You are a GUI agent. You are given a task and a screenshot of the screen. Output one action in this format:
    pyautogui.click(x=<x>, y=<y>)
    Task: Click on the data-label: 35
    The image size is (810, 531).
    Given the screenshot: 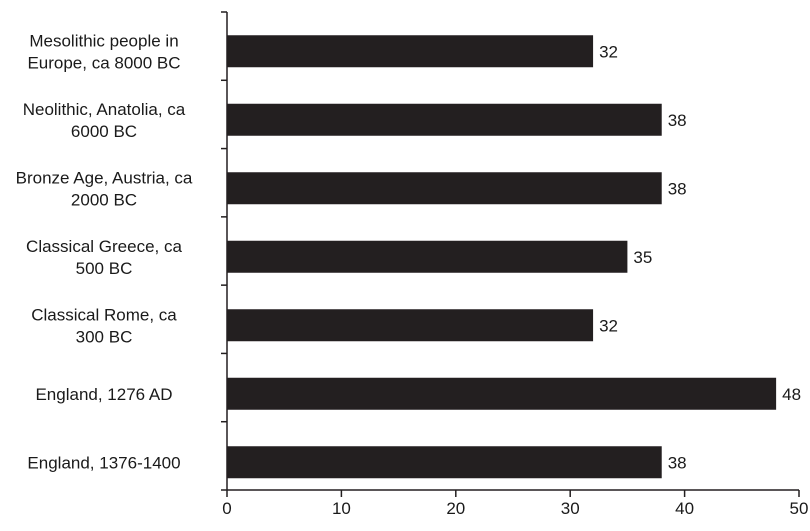 What is the action you would take?
    pyautogui.click(x=642, y=257)
    